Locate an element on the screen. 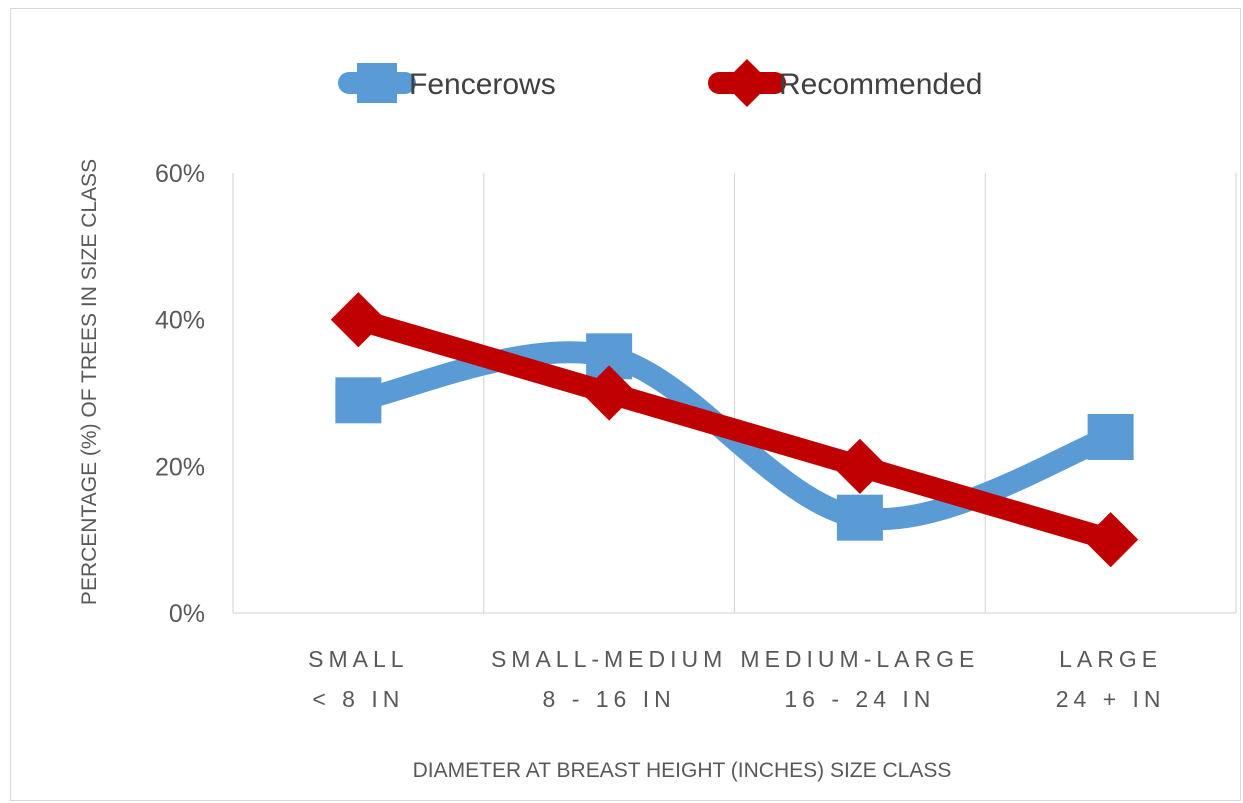 The width and height of the screenshot is (1243, 803). y-tick-labels: 0% 20% 40% 60% is located at coordinates (180, 394).